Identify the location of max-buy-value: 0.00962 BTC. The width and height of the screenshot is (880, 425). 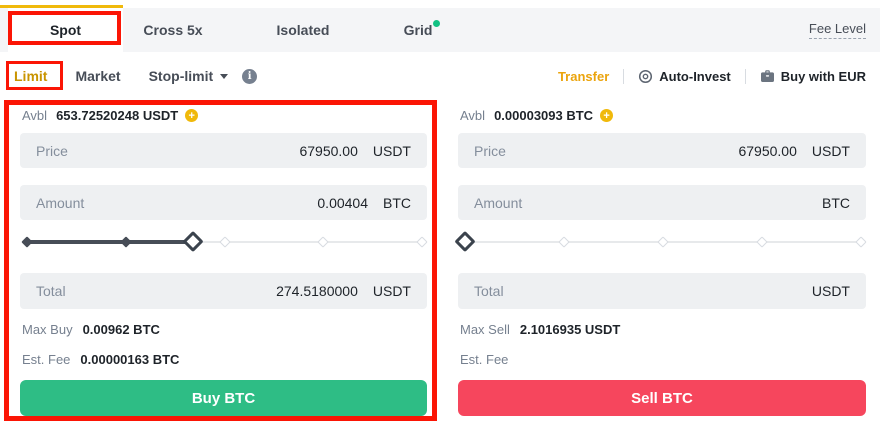
(121, 329).